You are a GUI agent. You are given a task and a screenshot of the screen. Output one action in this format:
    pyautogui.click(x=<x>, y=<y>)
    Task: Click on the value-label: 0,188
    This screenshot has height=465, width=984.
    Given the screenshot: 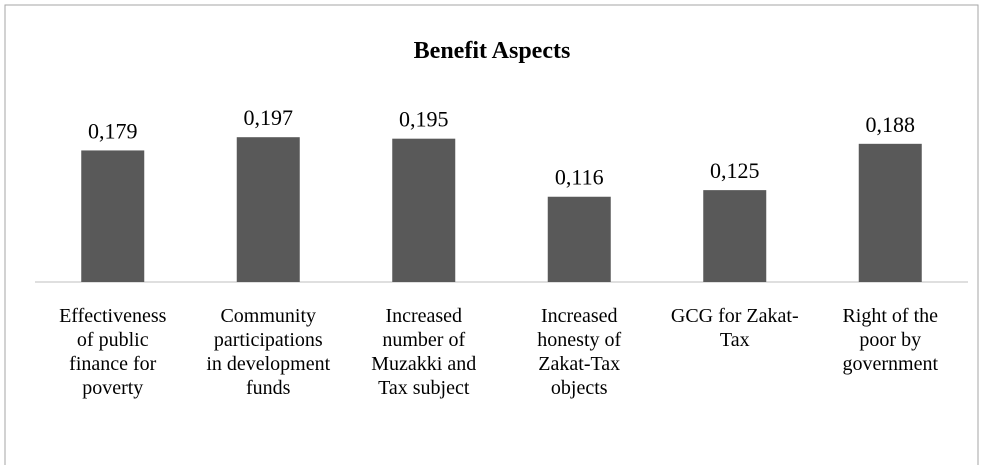 What is the action you would take?
    pyautogui.click(x=891, y=124)
    